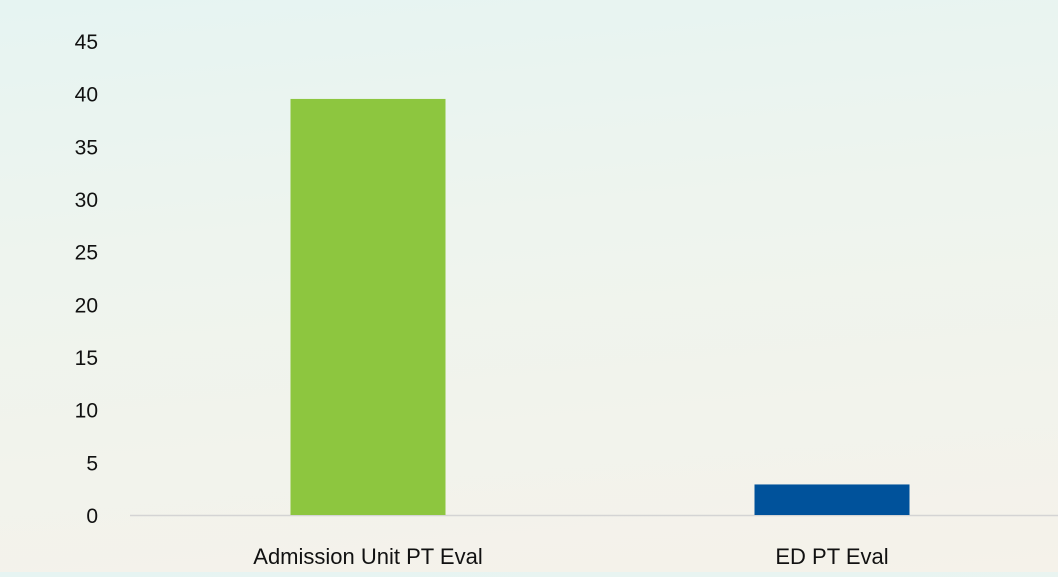 Image resolution: width=1058 pixels, height=577 pixels. Describe the element at coordinates (86, 42) in the screenshot. I see `y-tick-label: 45` at that location.